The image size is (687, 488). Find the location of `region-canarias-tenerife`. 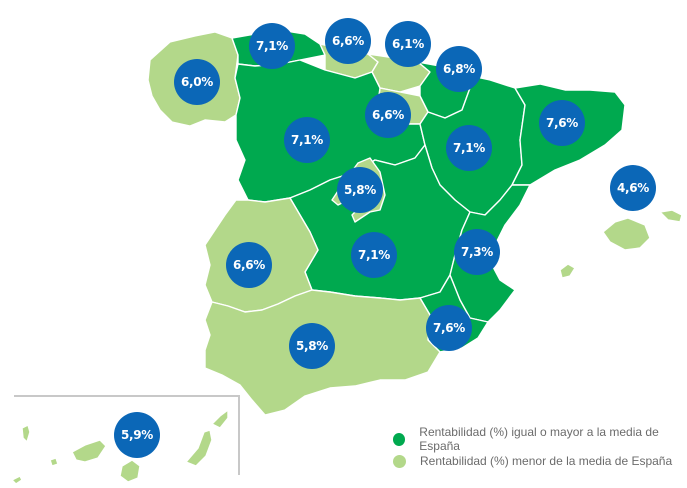

region-canarias-tenerife is located at coordinates (89, 451).